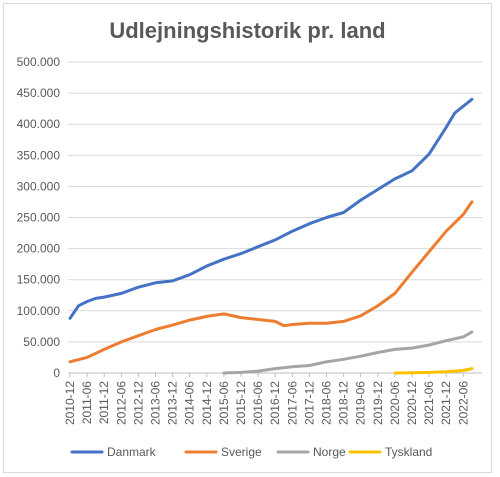 The image size is (500, 477). Describe the element at coordinates (292, 403) in the screenshot. I see `x-tick-label: 2017-06` at that location.